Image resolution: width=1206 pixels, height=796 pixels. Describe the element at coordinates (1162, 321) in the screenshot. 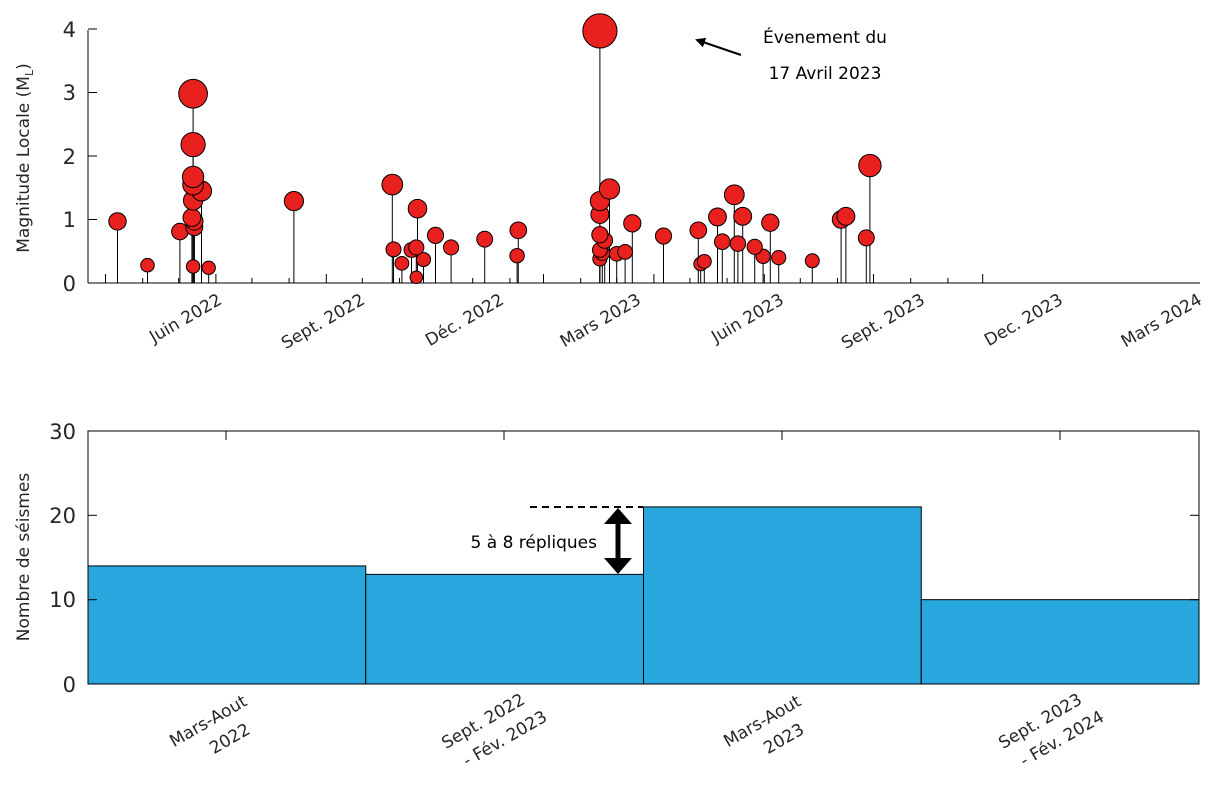

I see `x-tick-label-mars-2024: Mars 2024` at that location.